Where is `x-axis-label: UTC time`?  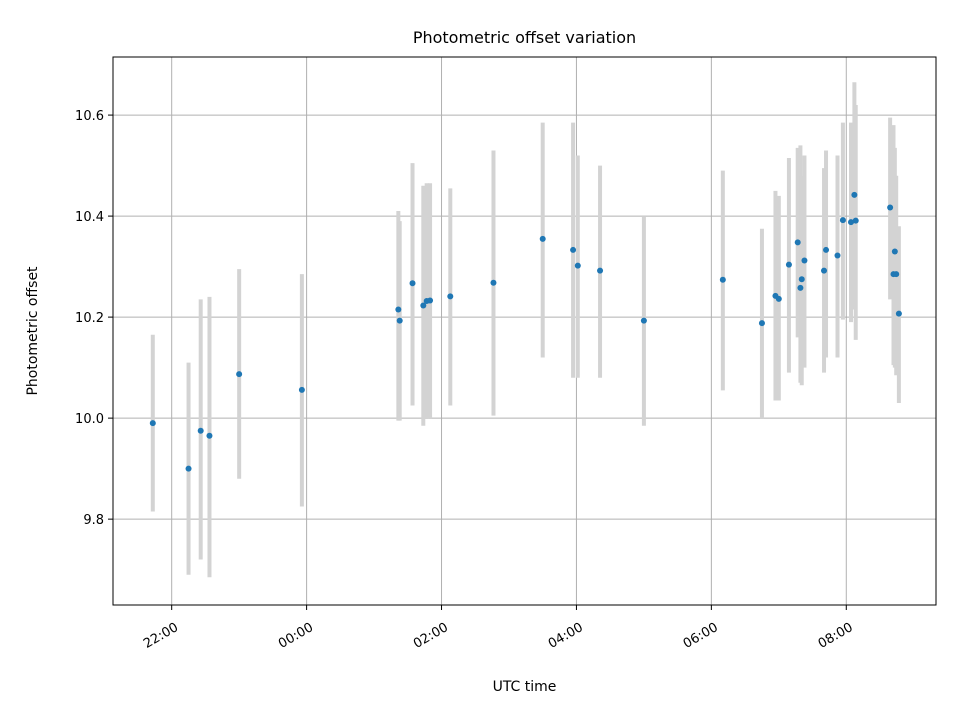 x-axis-label: UTC time is located at coordinates (525, 687).